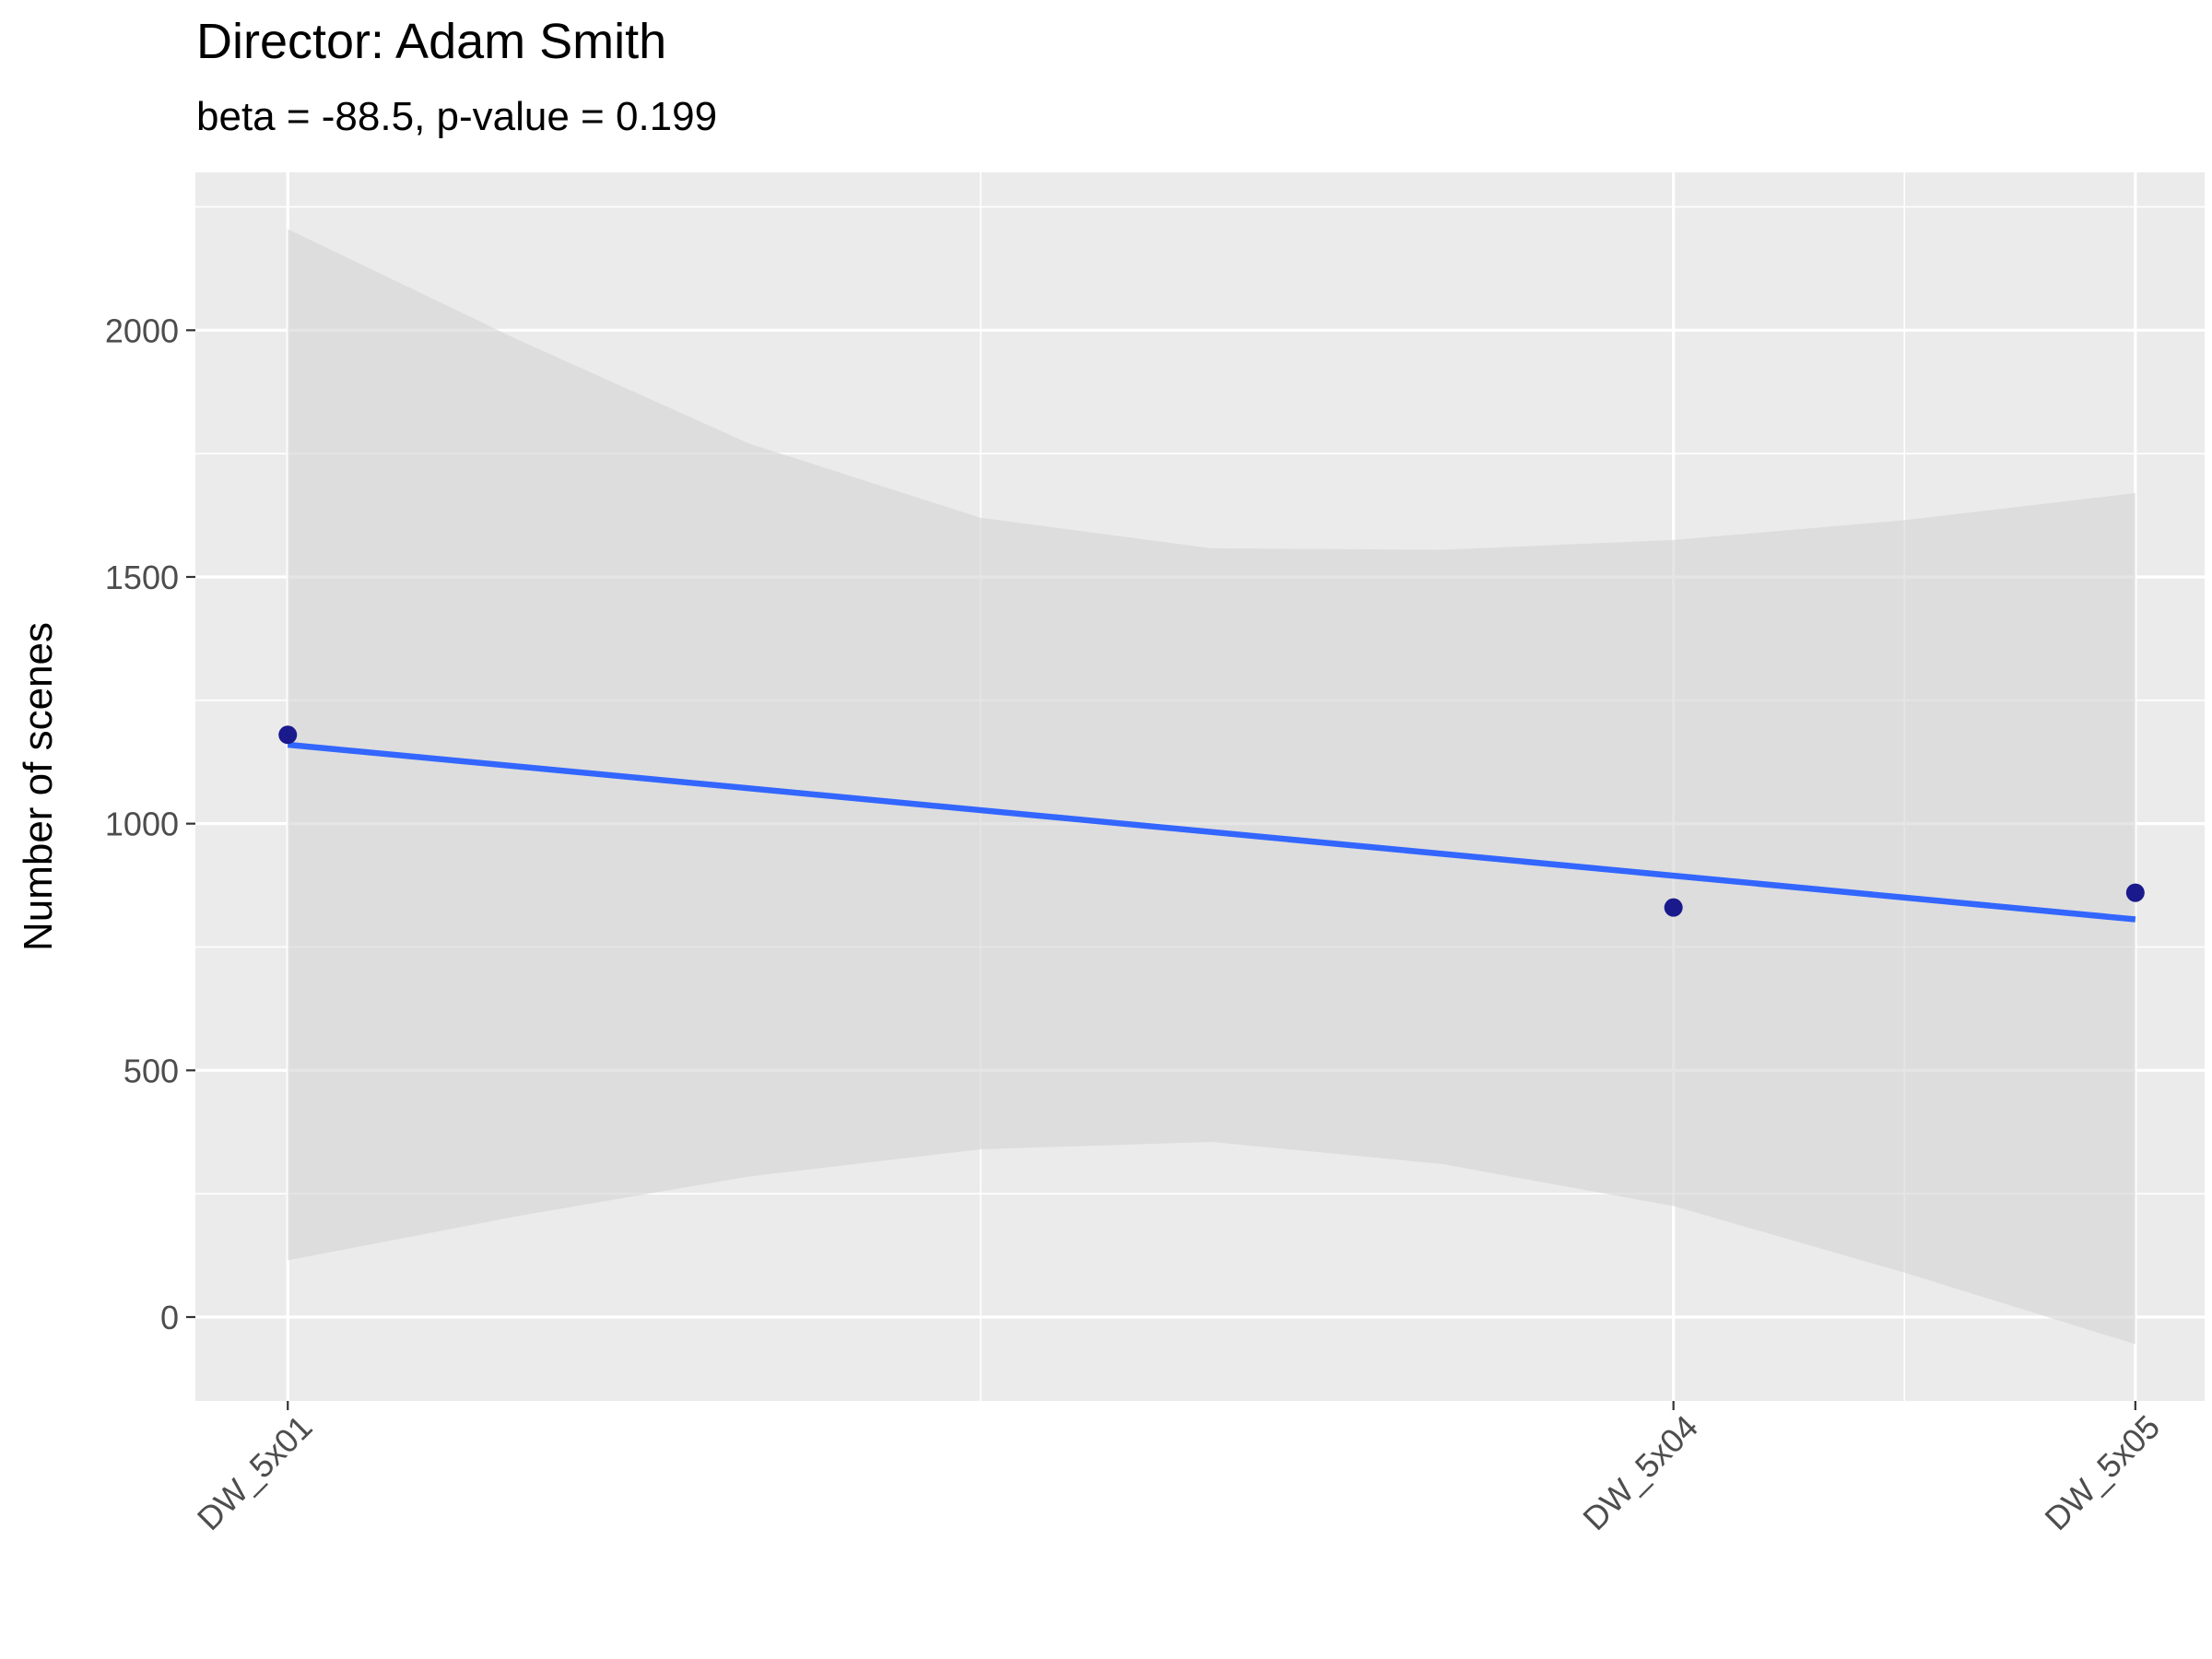 This screenshot has width=2212, height=1659. I want to click on trend-line, so click(1211, 832).